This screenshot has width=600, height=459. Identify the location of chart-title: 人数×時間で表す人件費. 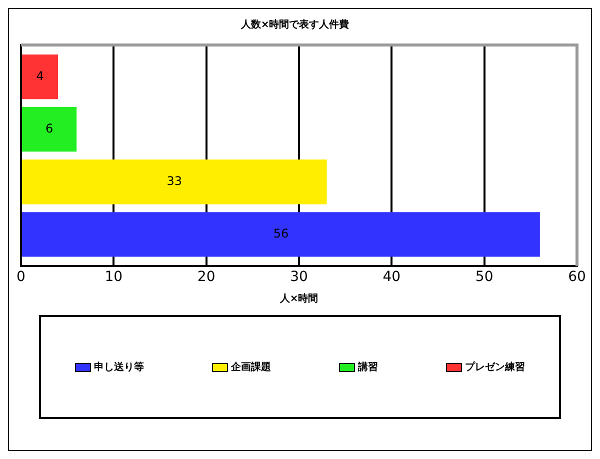
(295, 24).